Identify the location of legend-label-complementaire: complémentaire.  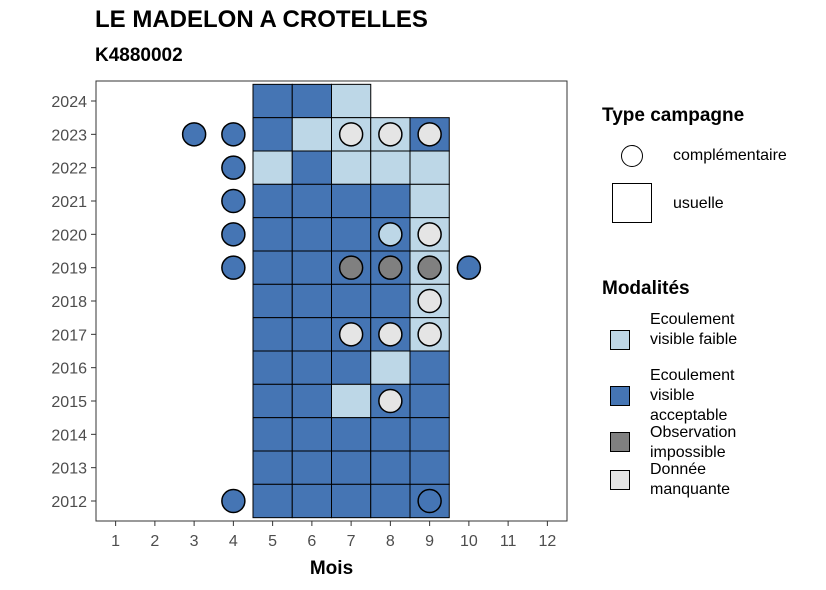
(730, 155).